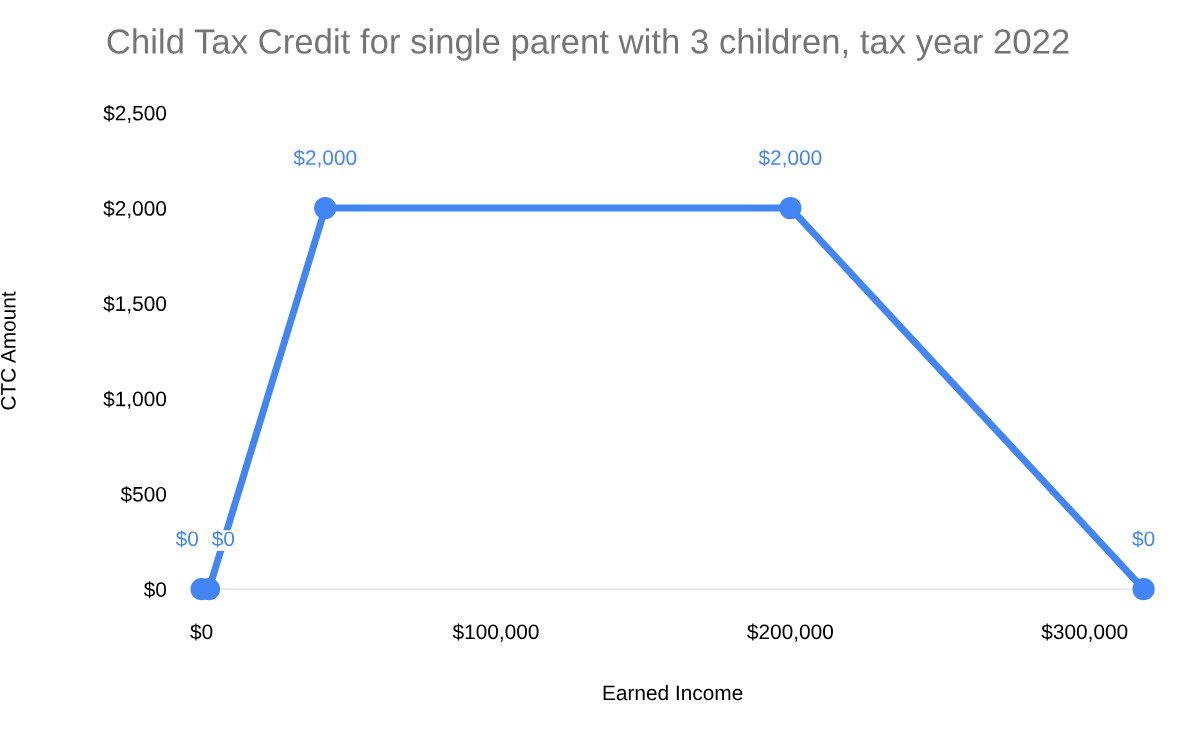 Image resolution: width=1200 pixels, height=742 pixels. I want to click on y-tick-label: $500, so click(143, 494).